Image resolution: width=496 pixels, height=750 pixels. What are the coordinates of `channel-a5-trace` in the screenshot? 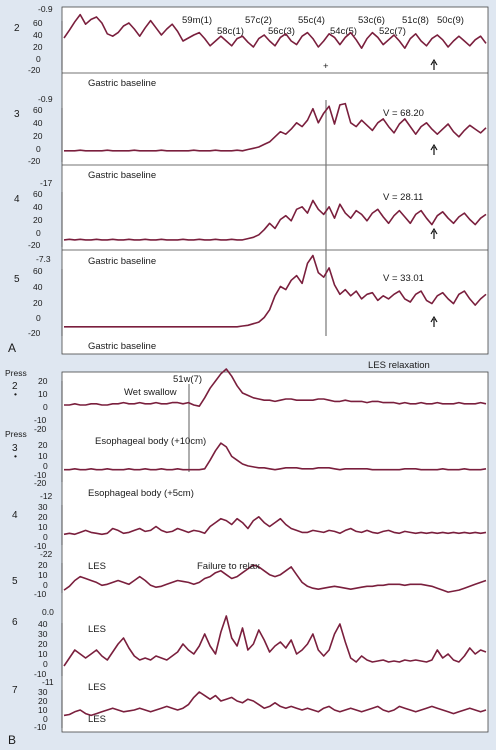 It's located at (275, 291).